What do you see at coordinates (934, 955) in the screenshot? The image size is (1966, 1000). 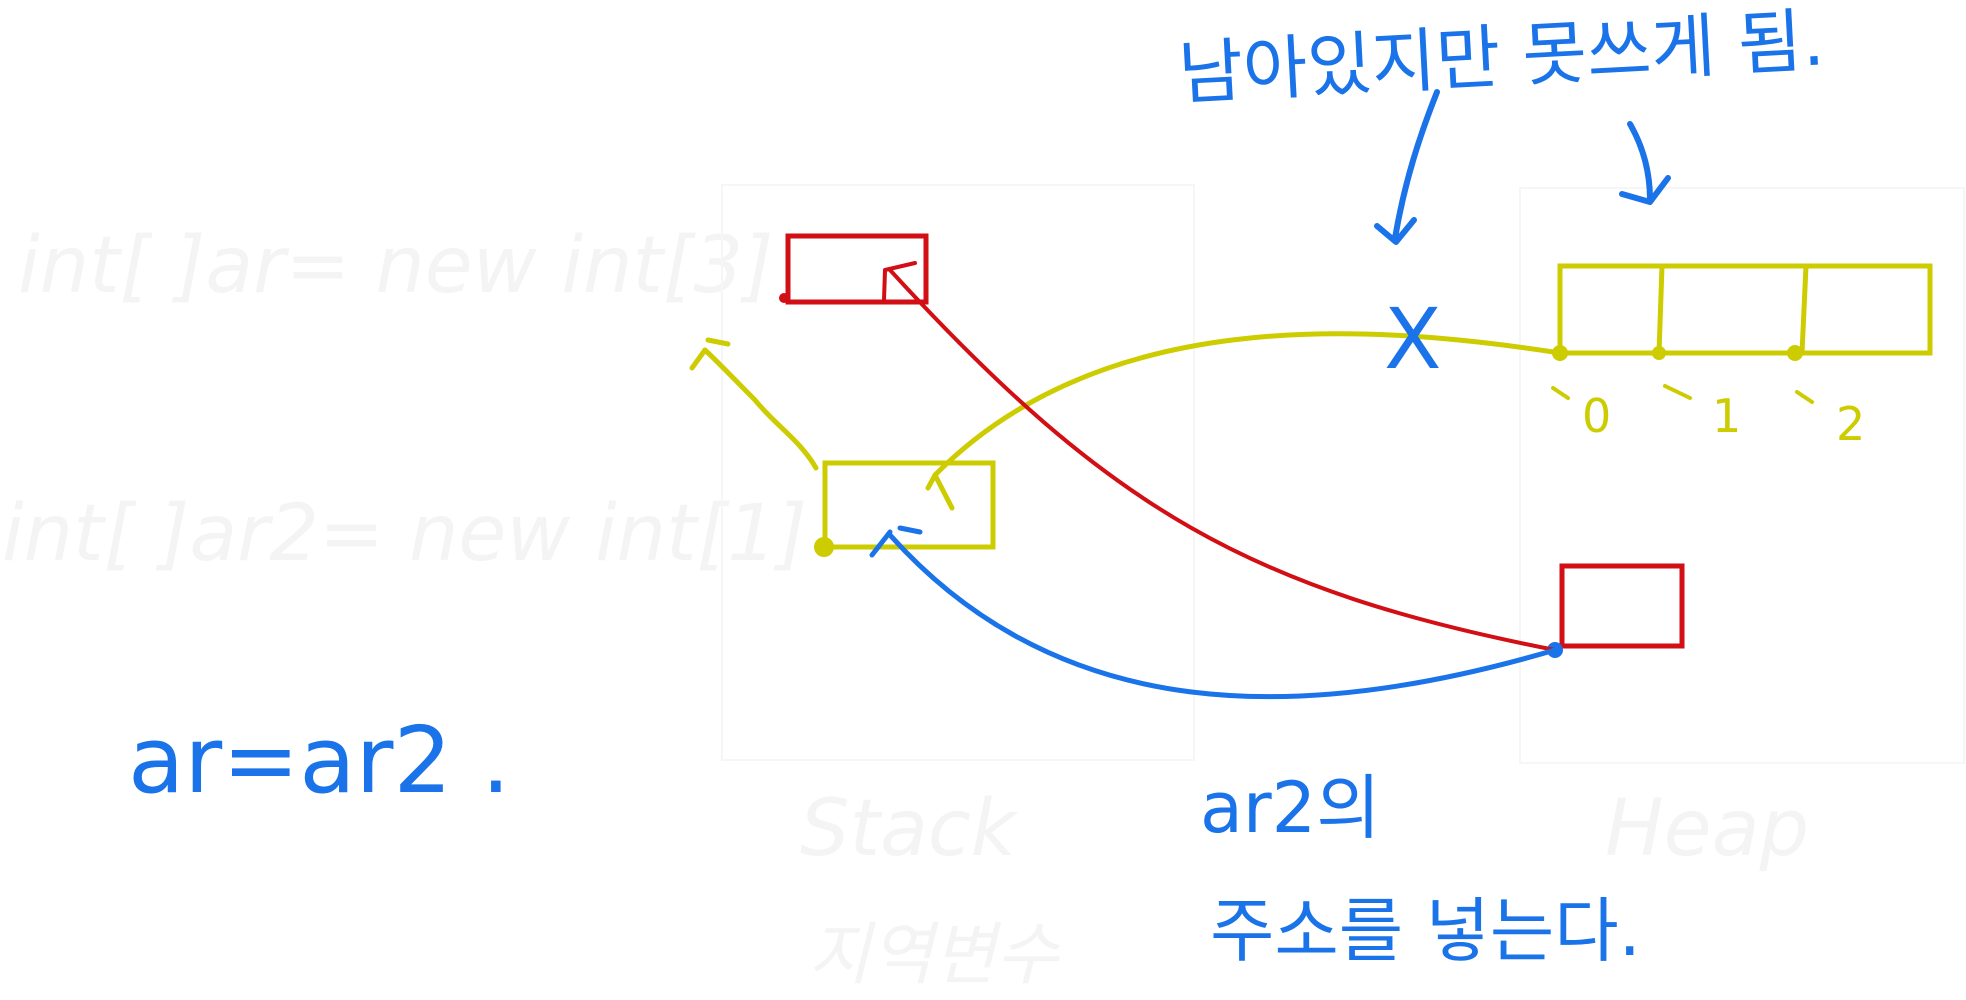 I see `stack-region-subtitle: 지역변수` at bounding box center [934, 955].